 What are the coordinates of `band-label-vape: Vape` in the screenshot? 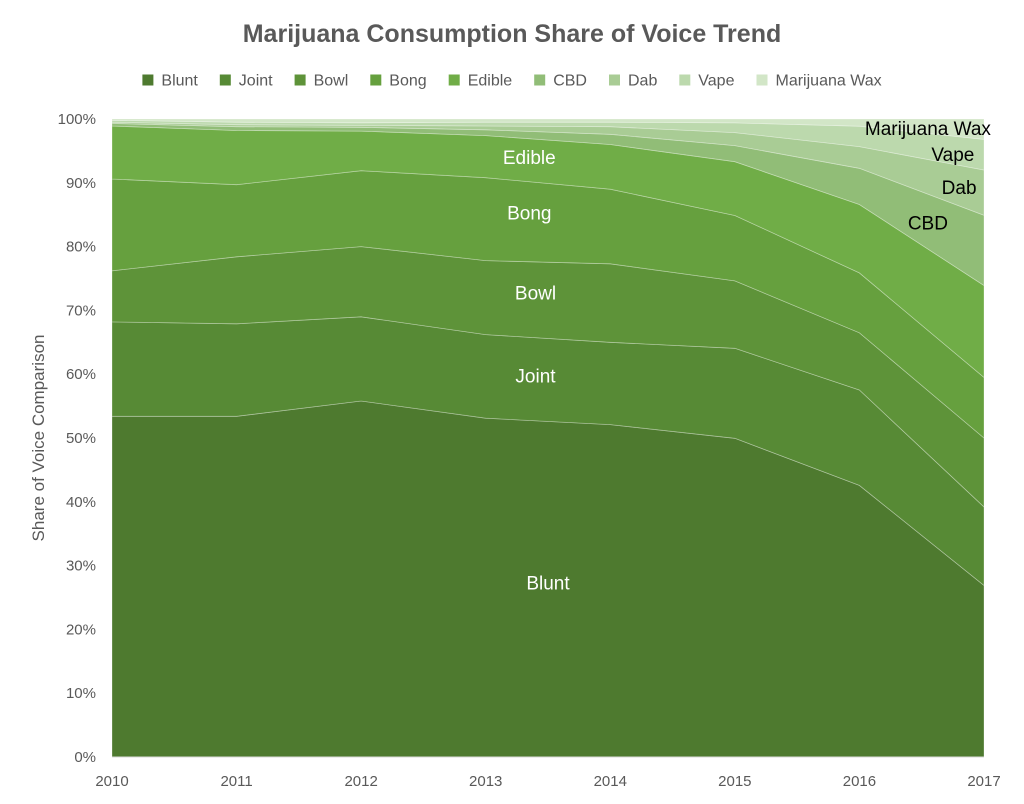 It's located at (952, 155).